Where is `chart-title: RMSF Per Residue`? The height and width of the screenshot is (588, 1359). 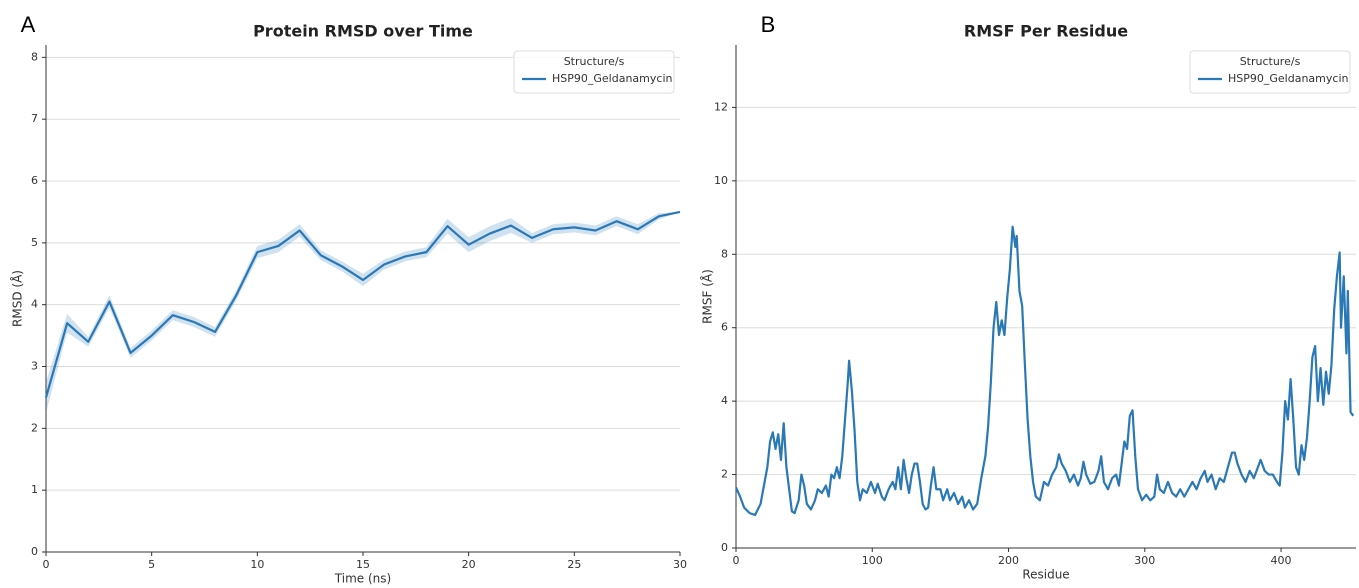
chart-title: RMSF Per Residue is located at coordinates (1046, 31).